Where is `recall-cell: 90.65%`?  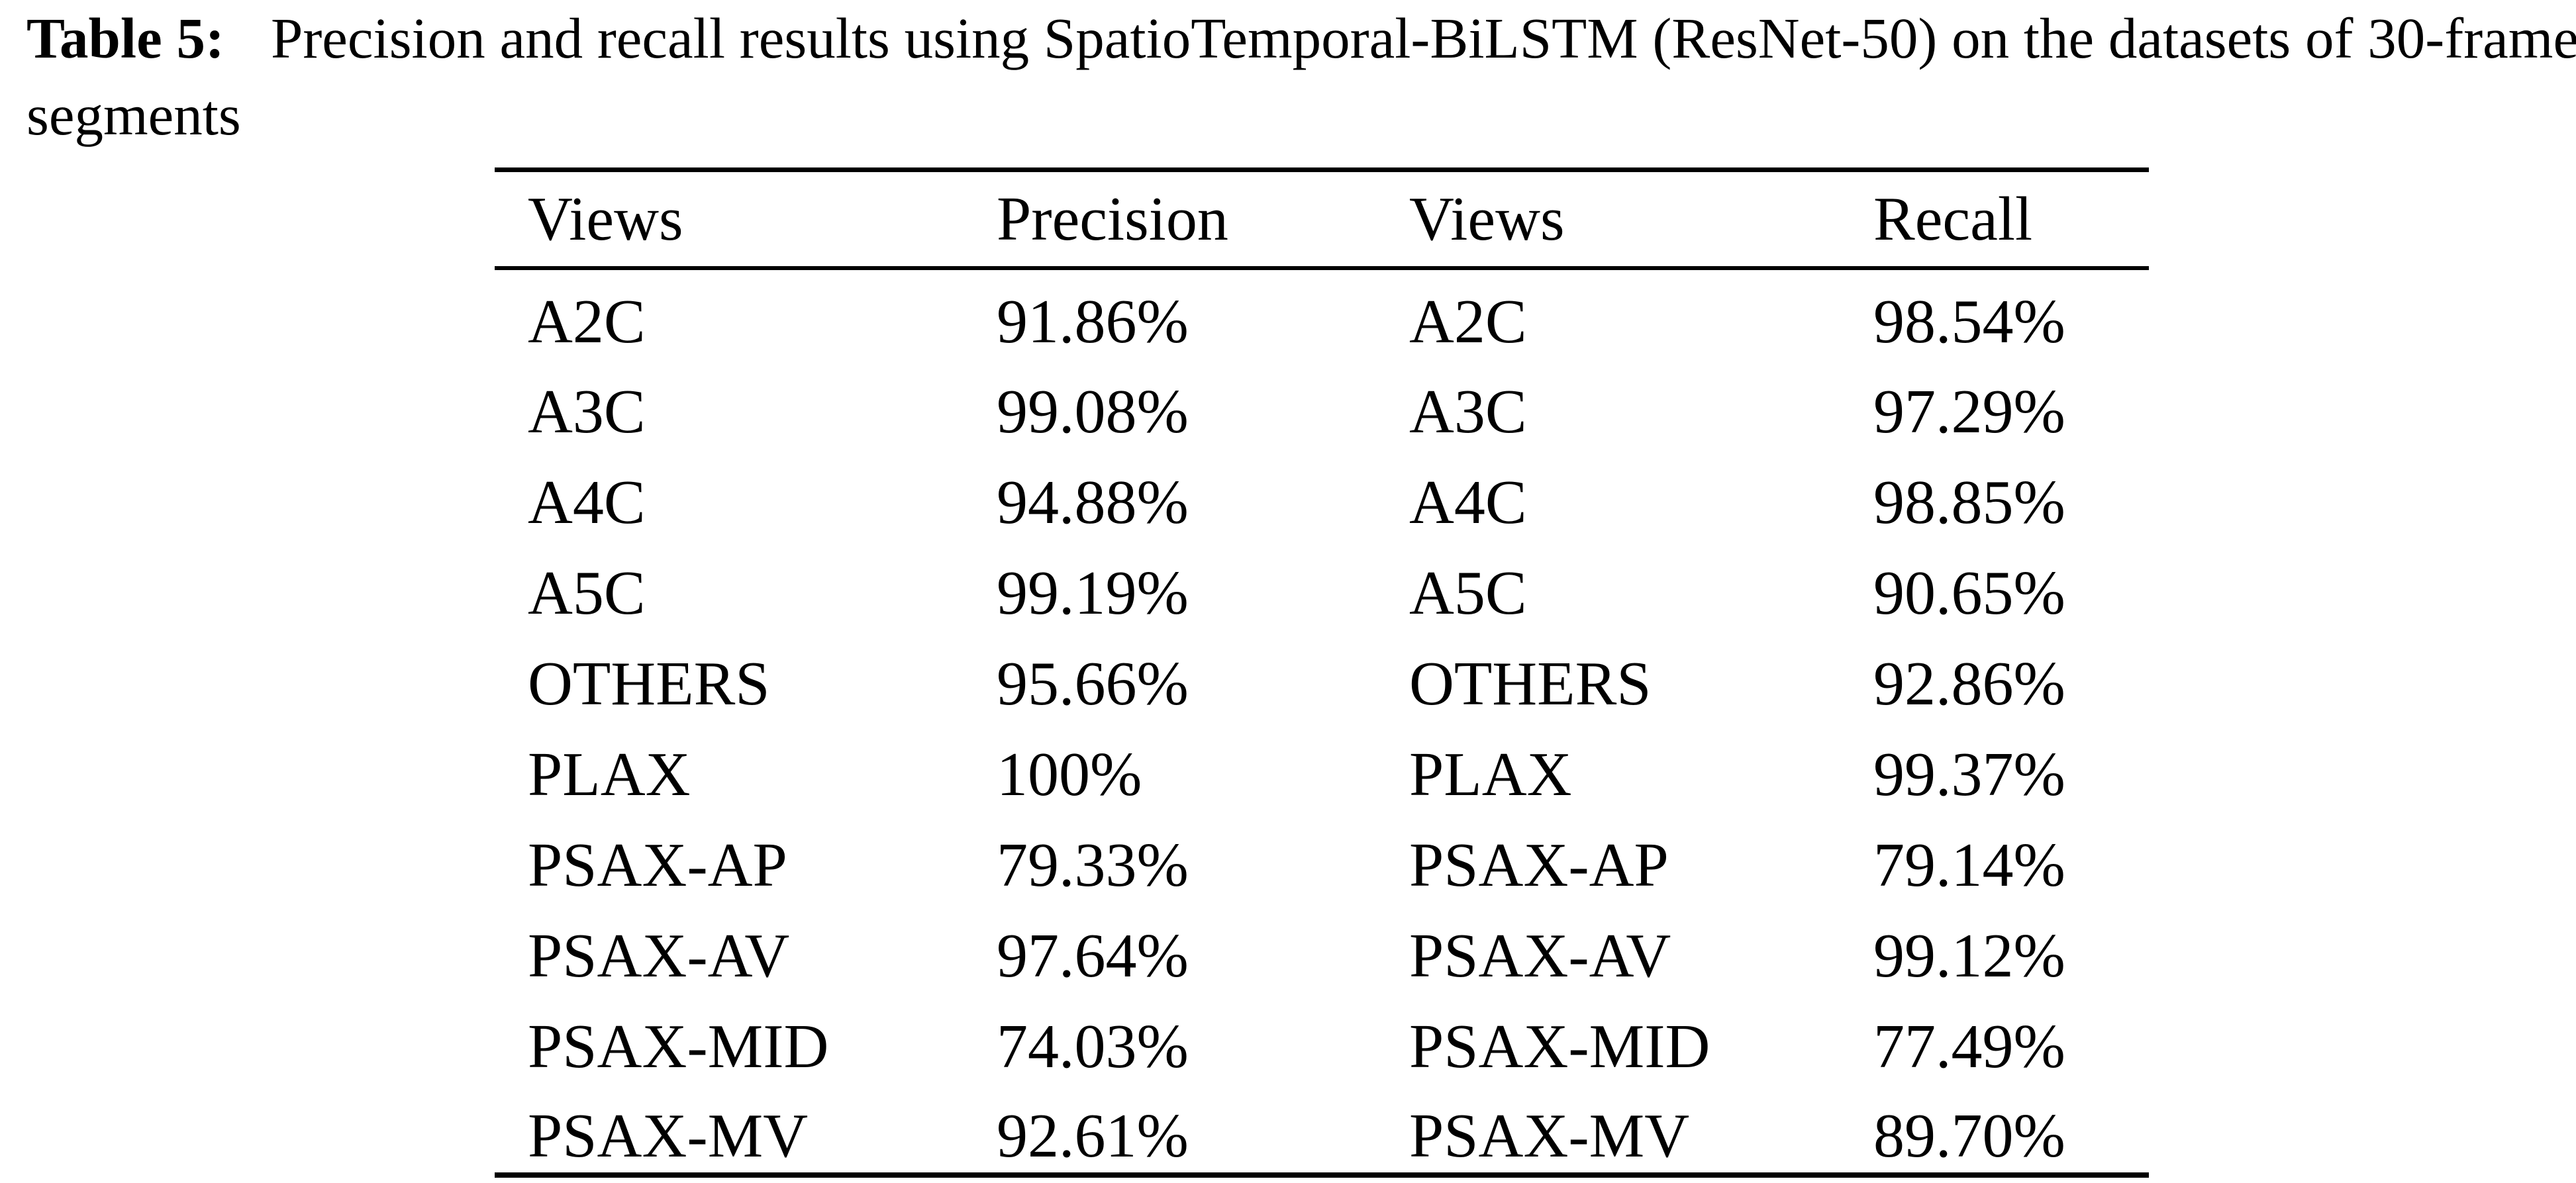
recall-cell: 90.65% is located at coordinates (1969, 593).